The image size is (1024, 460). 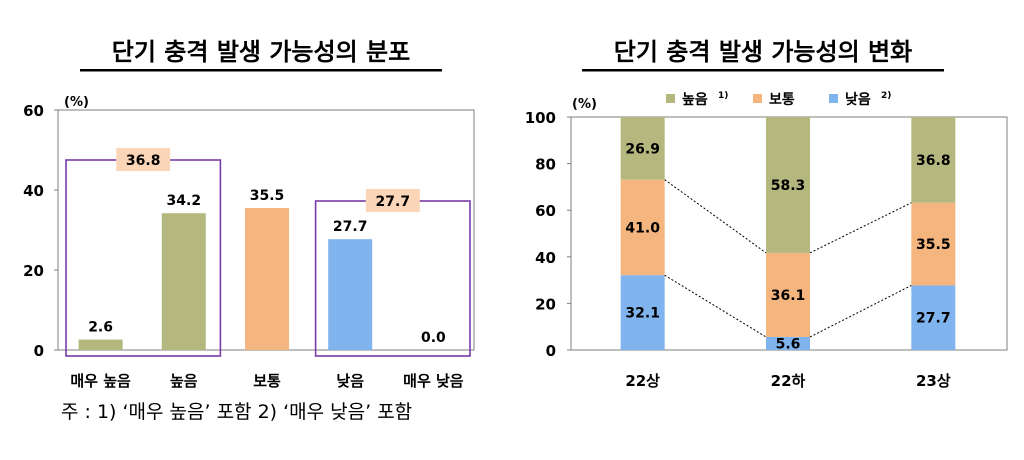 What do you see at coordinates (39, 351) in the screenshot?
I see `left-y-tick-label: 0` at bounding box center [39, 351].